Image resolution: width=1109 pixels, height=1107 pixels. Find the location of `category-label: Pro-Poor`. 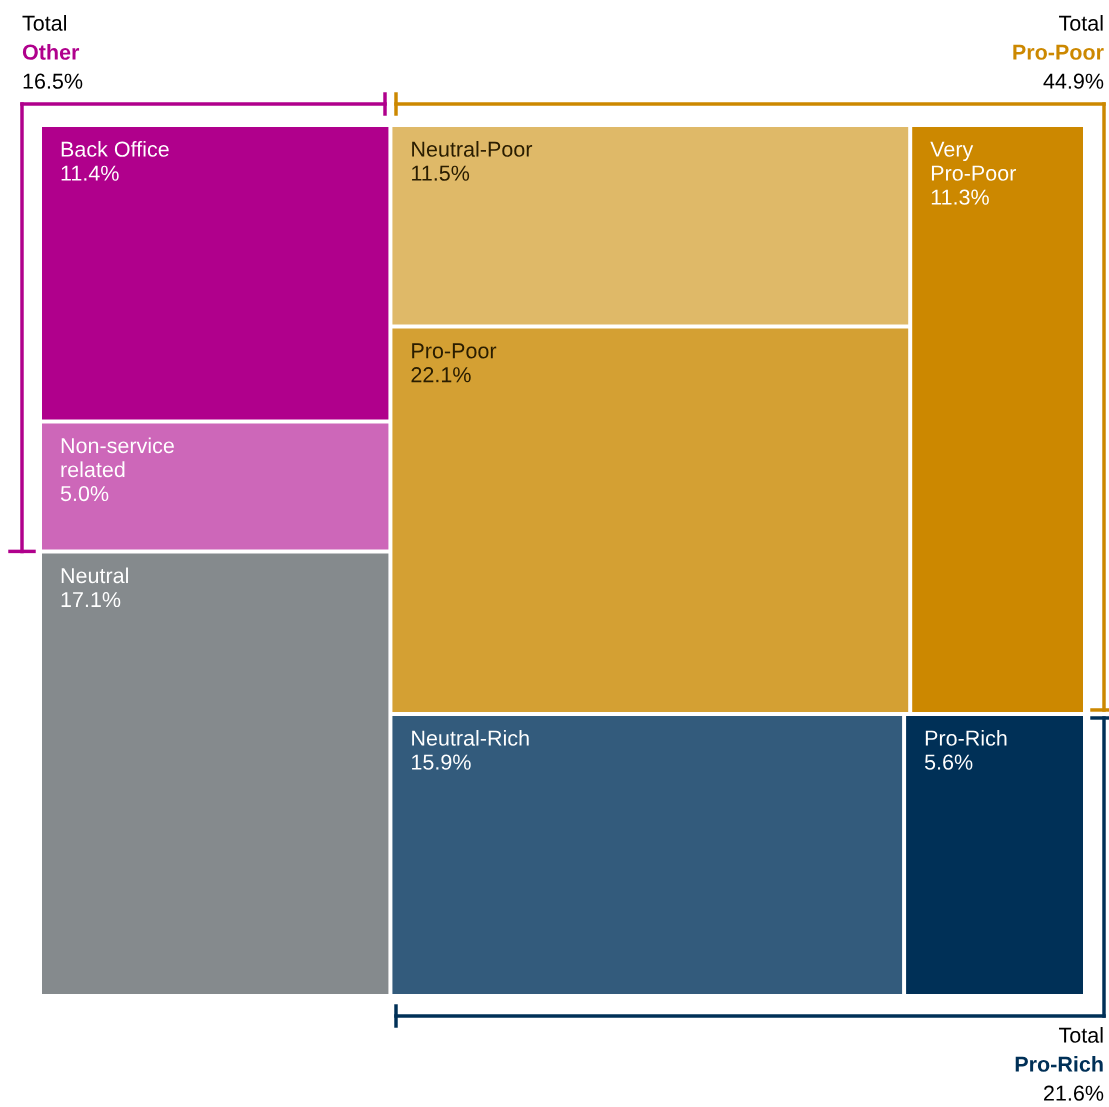

category-label: Pro-Poor is located at coordinates (454, 351).